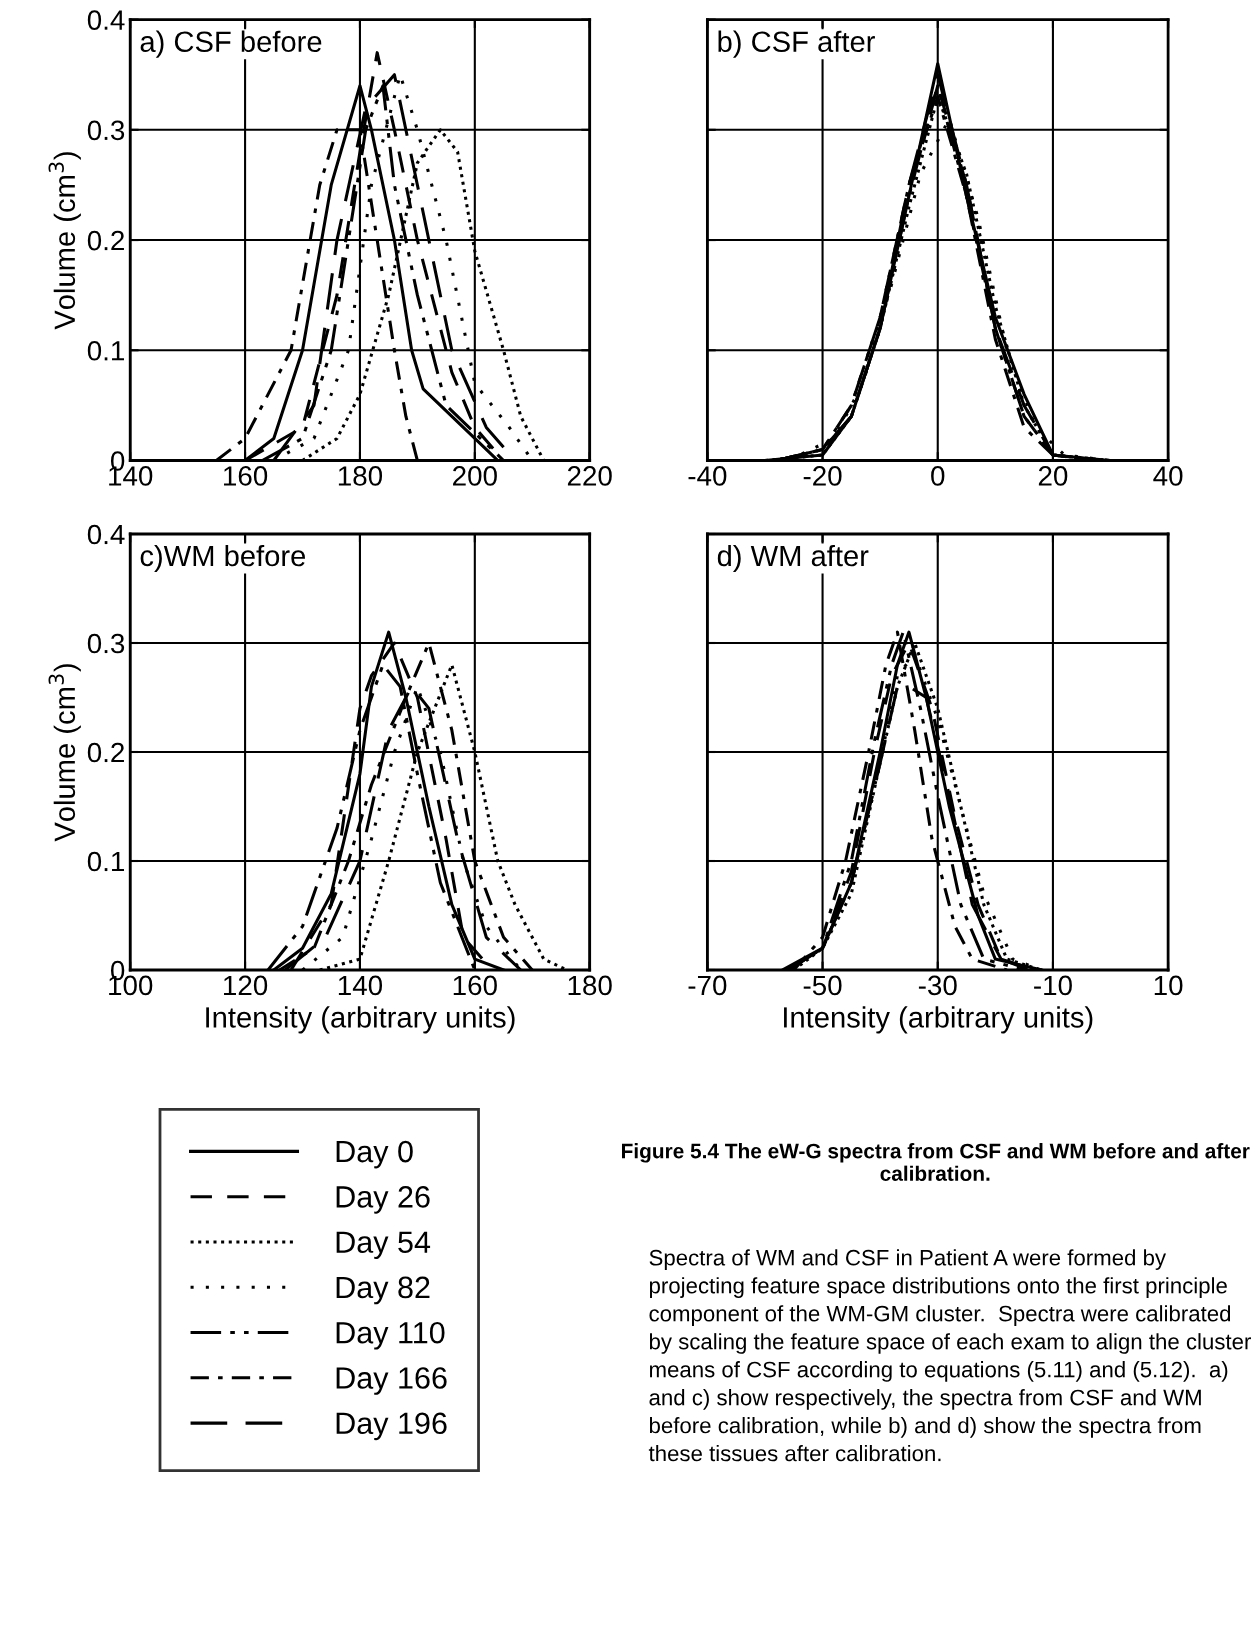  I want to click on chart-title: c)WM before, so click(223, 558).